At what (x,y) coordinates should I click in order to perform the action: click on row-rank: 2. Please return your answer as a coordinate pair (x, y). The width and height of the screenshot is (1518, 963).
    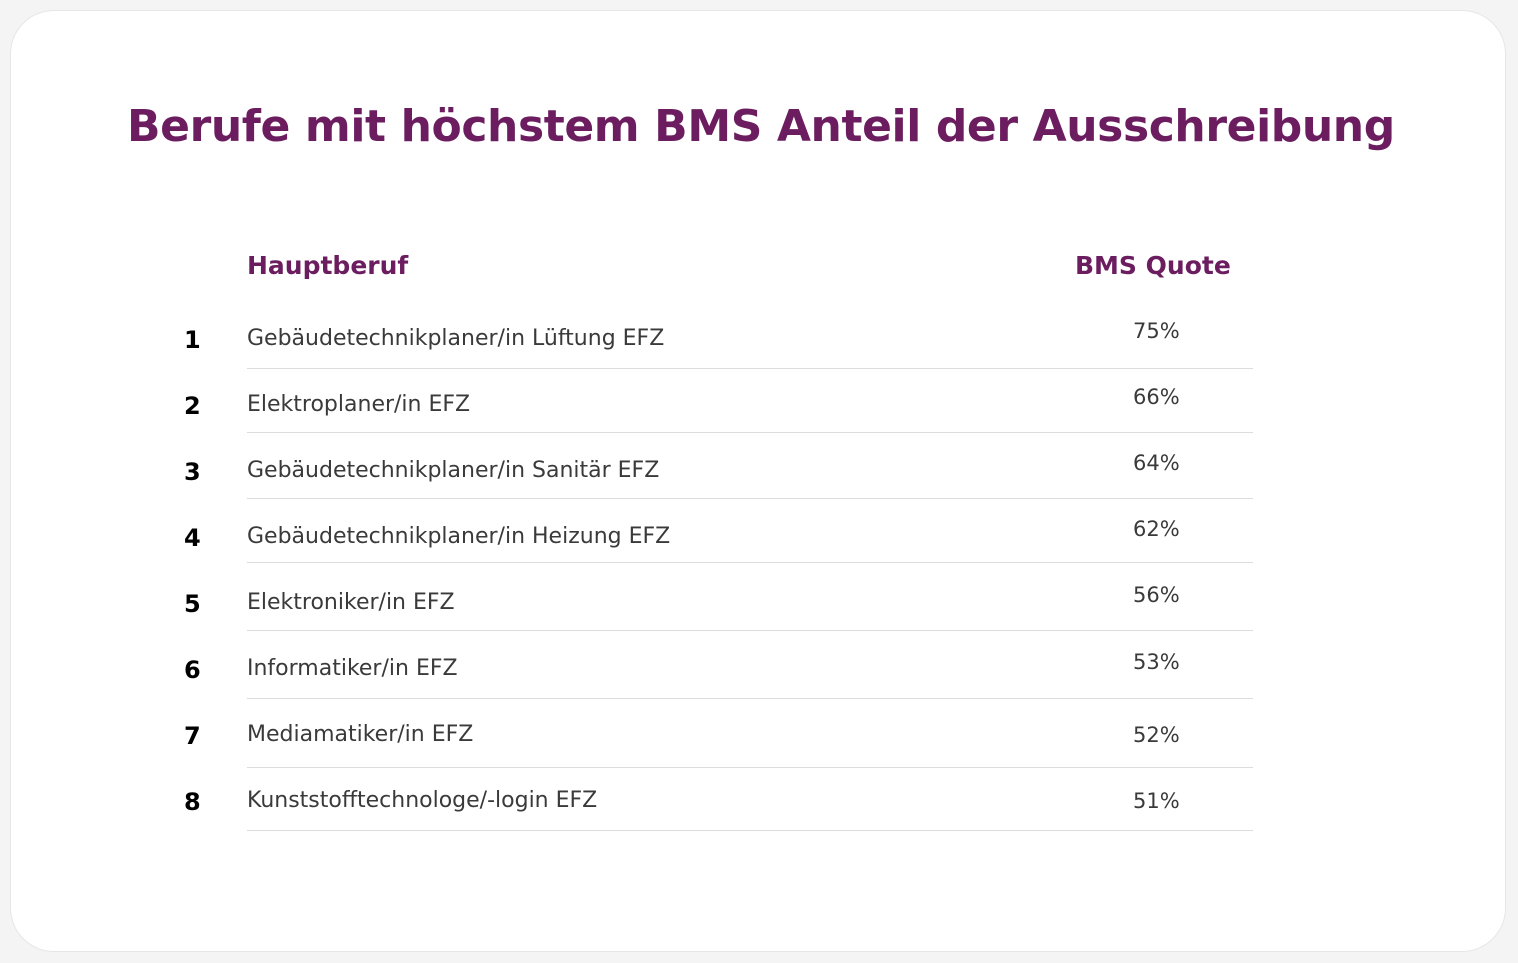
    Looking at the image, I should click on (192, 406).